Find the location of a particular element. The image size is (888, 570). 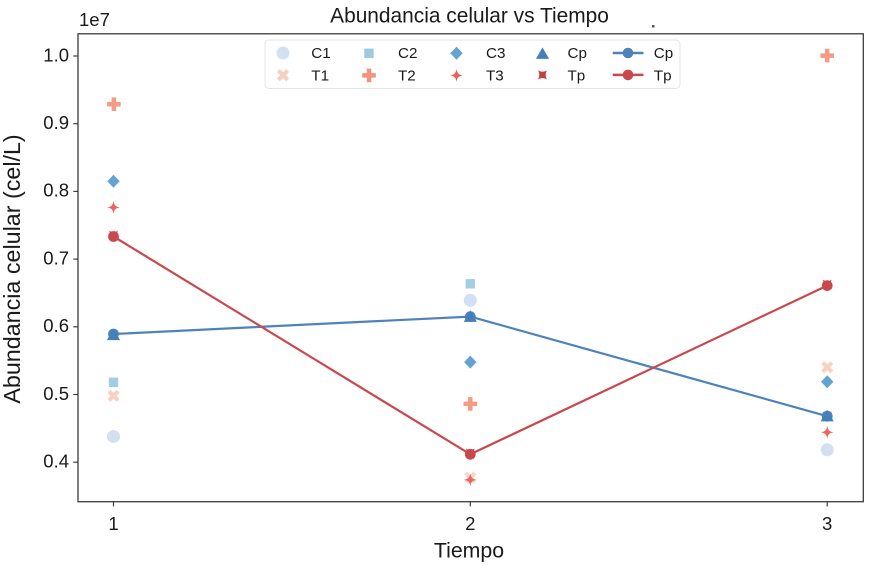

svg-text: Abundancia celular vs Tiempo is located at coordinates (469, 15).